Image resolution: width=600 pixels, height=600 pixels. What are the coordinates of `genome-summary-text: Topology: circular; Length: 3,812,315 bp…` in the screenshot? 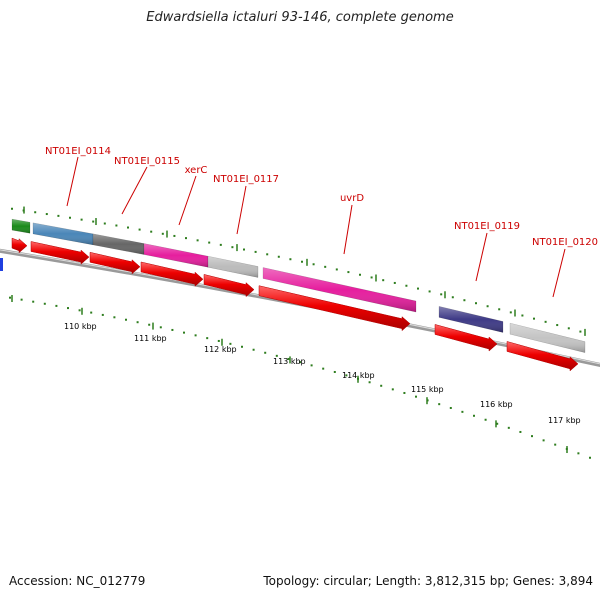 It's located at (428, 581).